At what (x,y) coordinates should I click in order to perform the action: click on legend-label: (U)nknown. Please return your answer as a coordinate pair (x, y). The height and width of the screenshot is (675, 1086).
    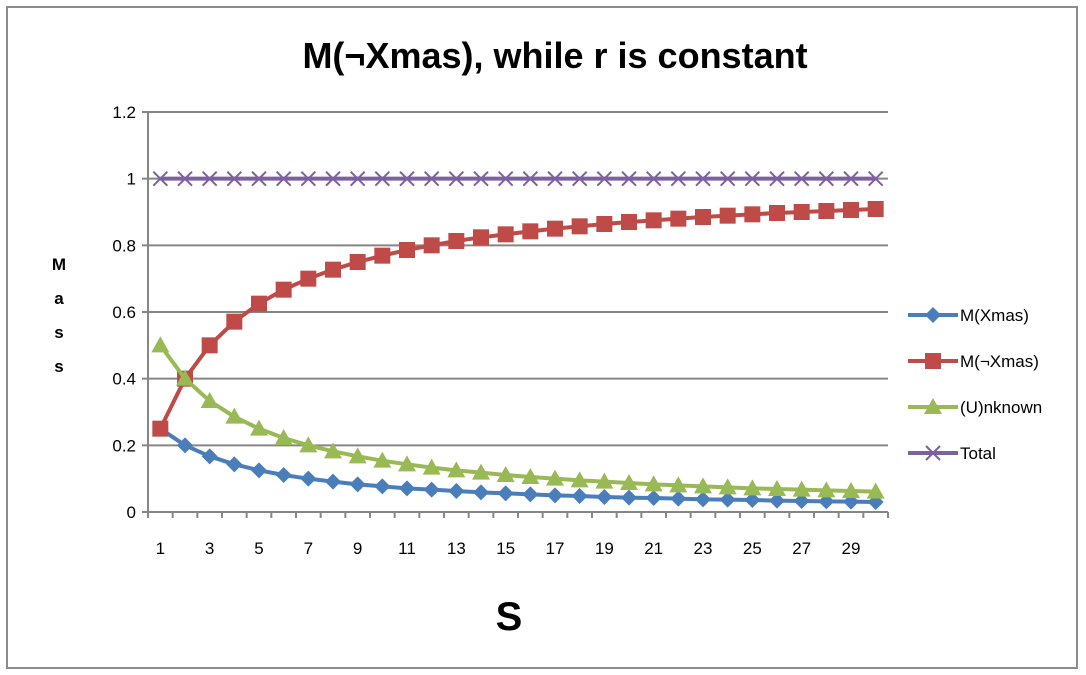
    Looking at the image, I should click on (1001, 407).